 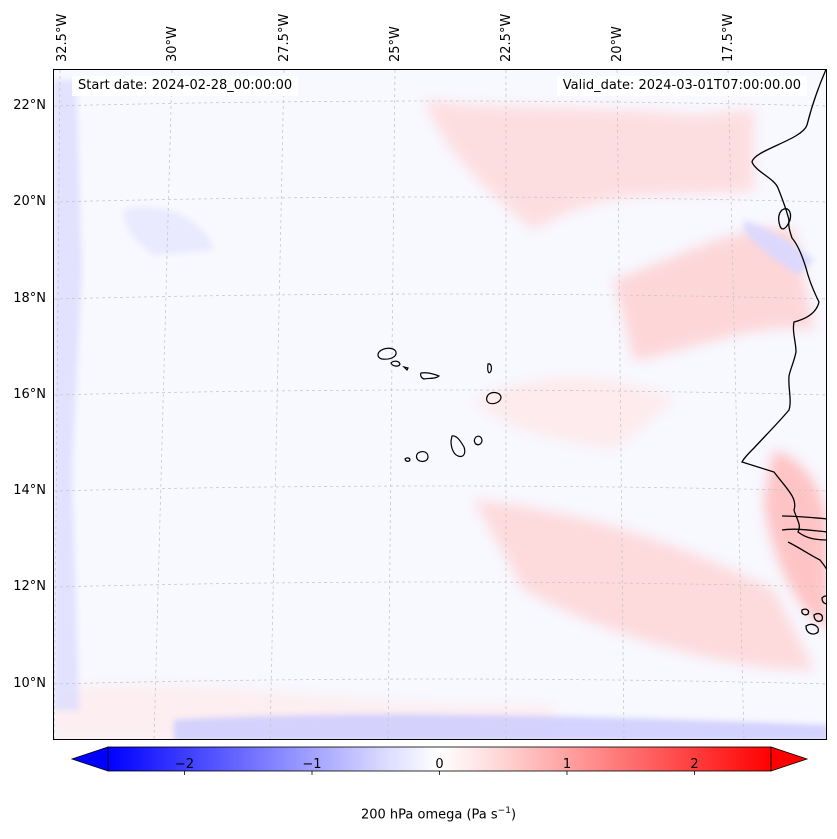 I want to click on coast-south-gambia, so click(x=803, y=530).